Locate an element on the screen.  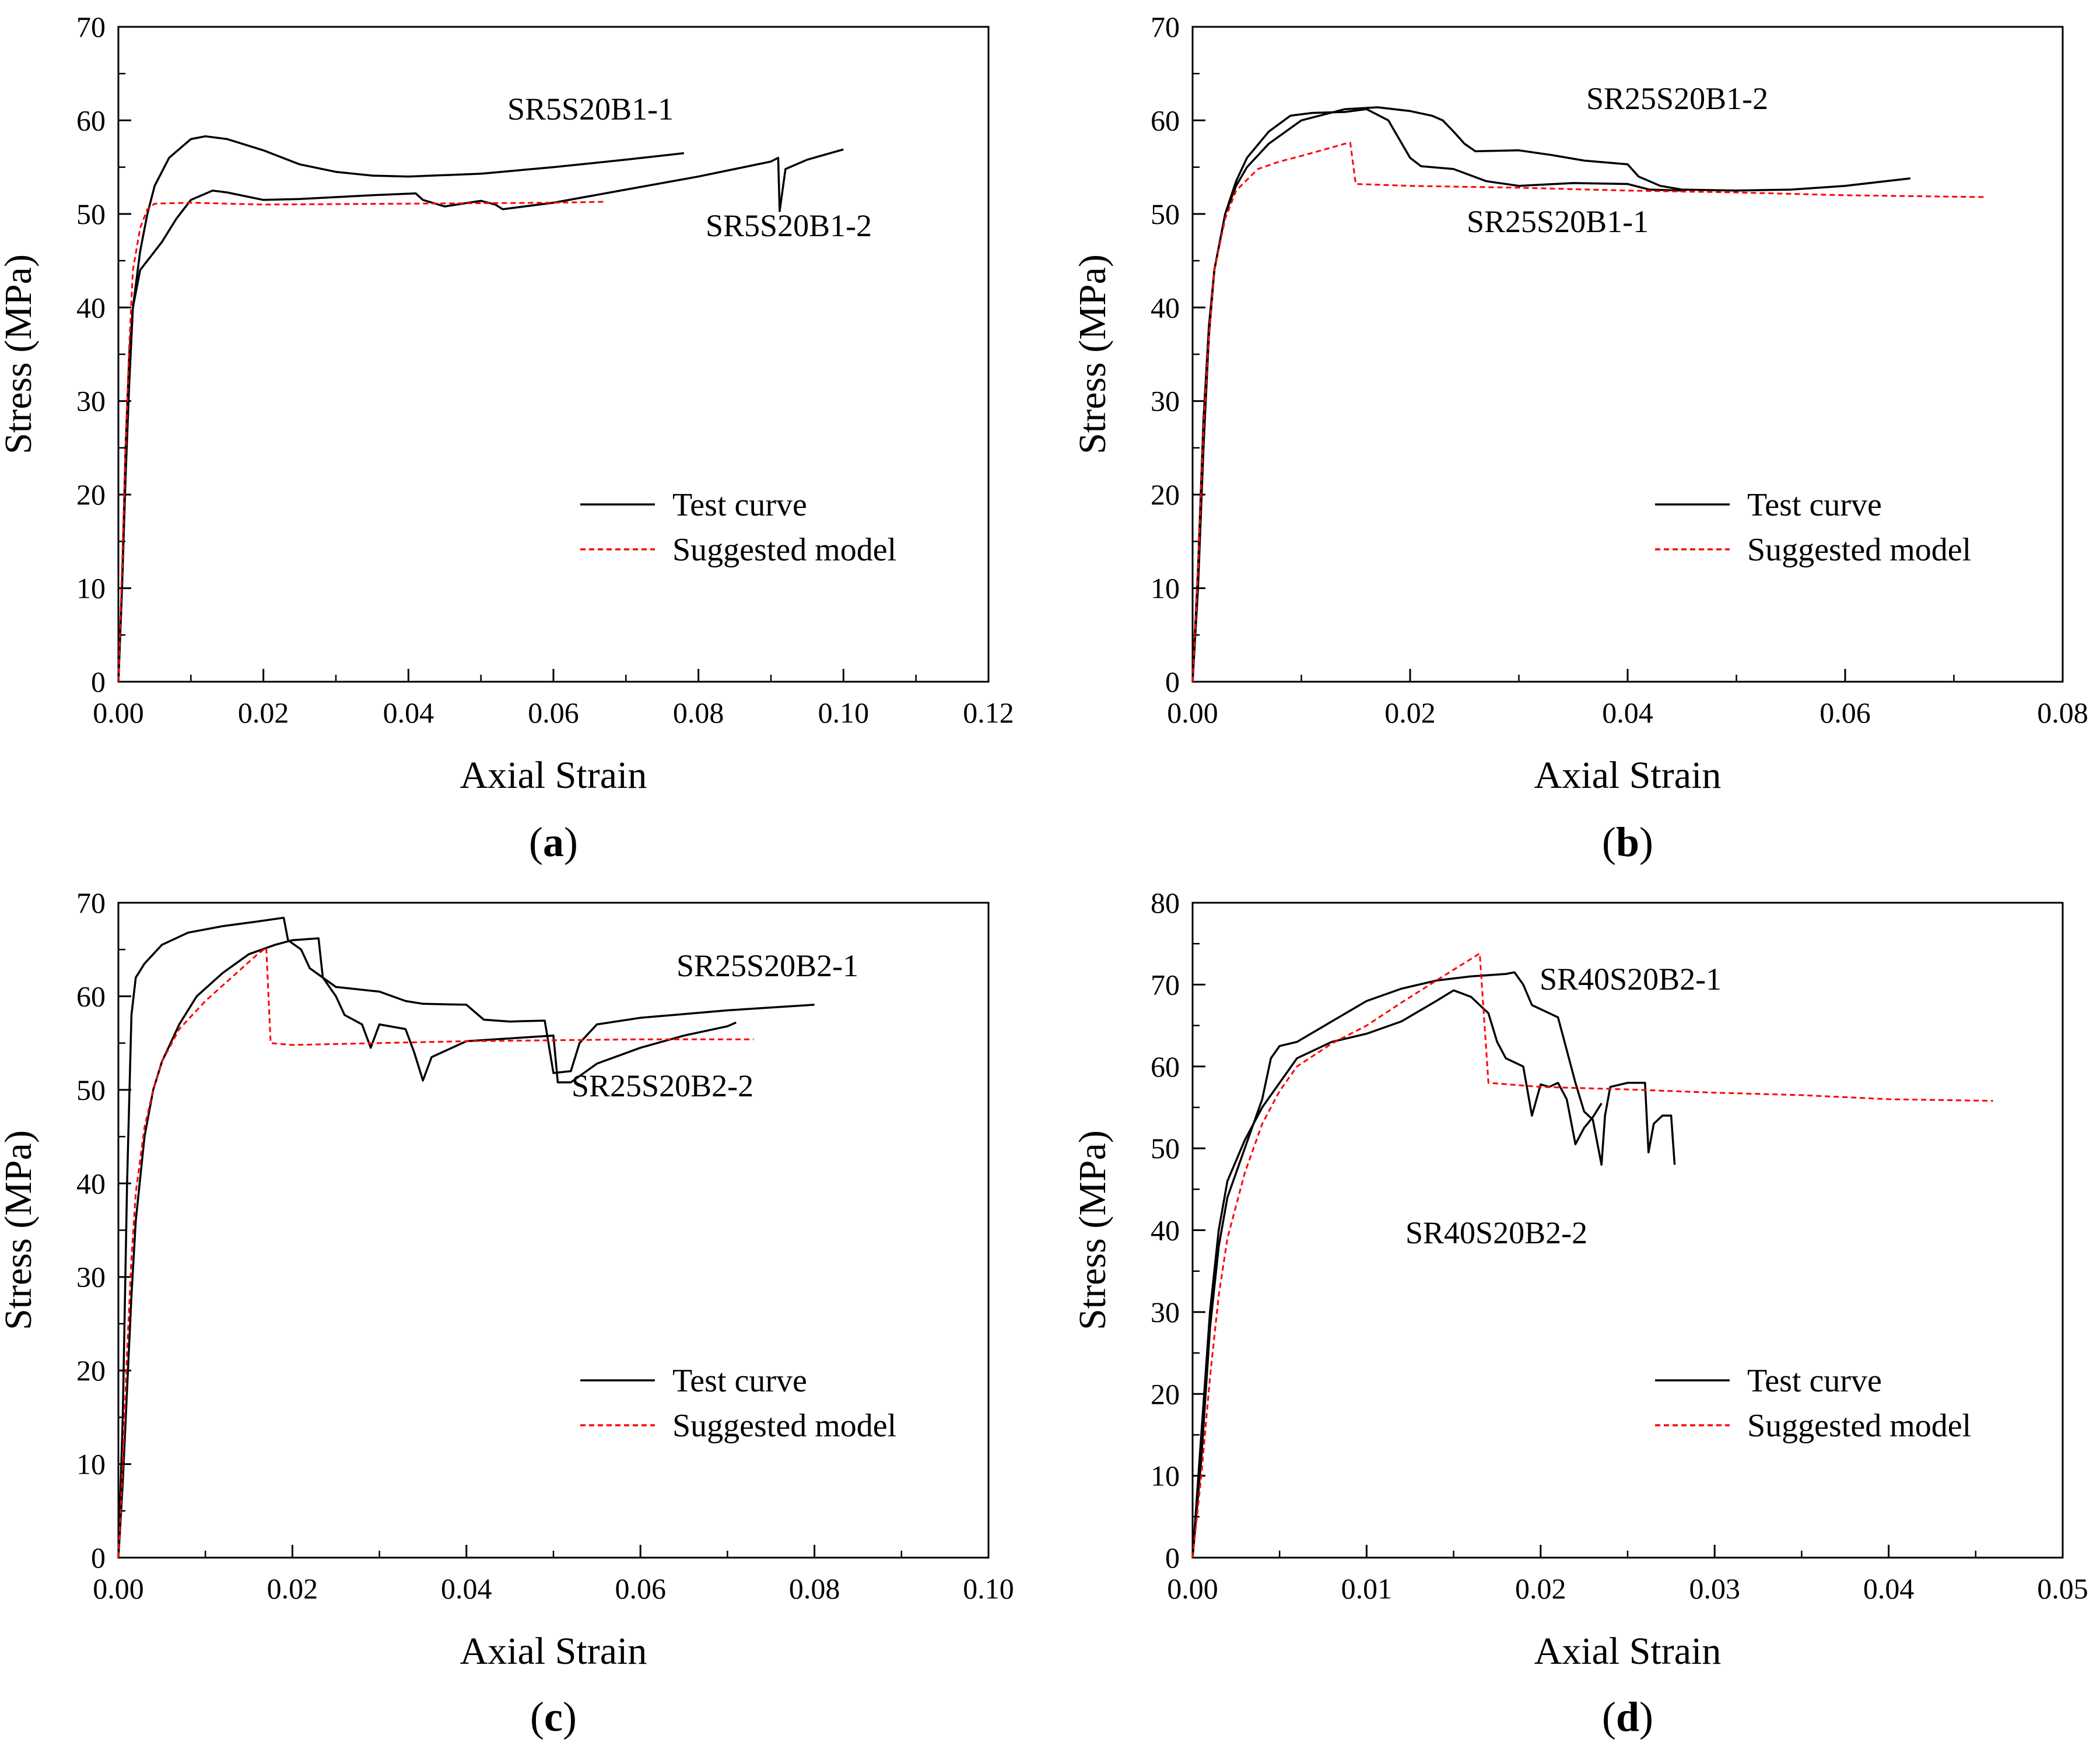
x-tick-label: 0.03 is located at coordinates (1714, 1588).